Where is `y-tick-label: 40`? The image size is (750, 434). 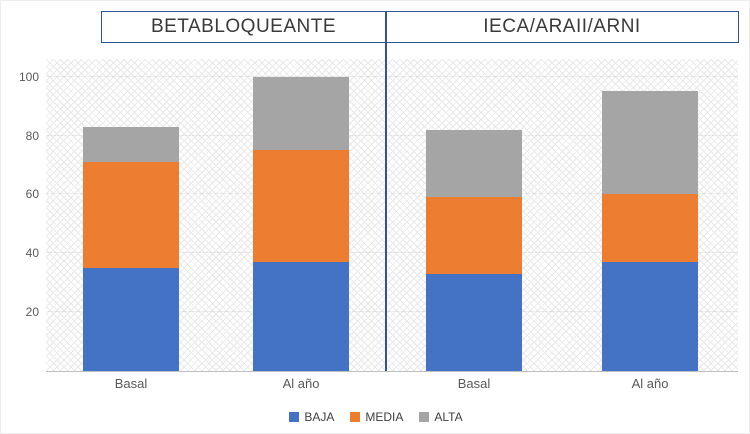 y-tick-label: 40 is located at coordinates (32, 253).